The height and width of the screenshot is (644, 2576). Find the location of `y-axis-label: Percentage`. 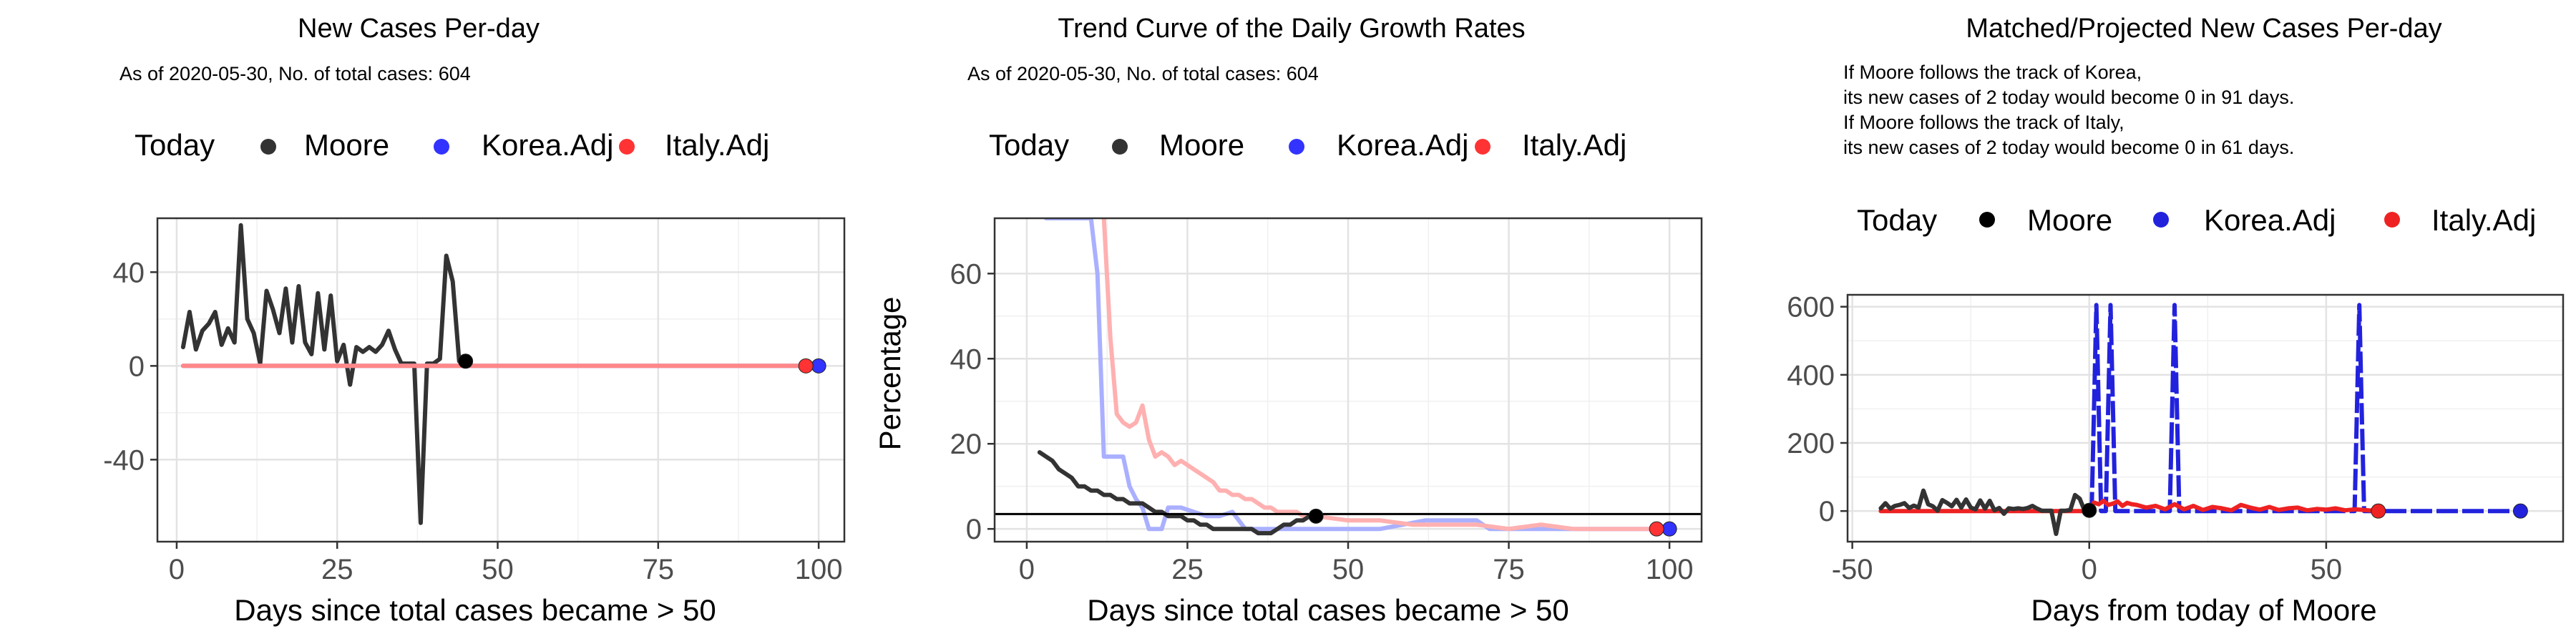

y-axis-label: Percentage is located at coordinates (890, 374).